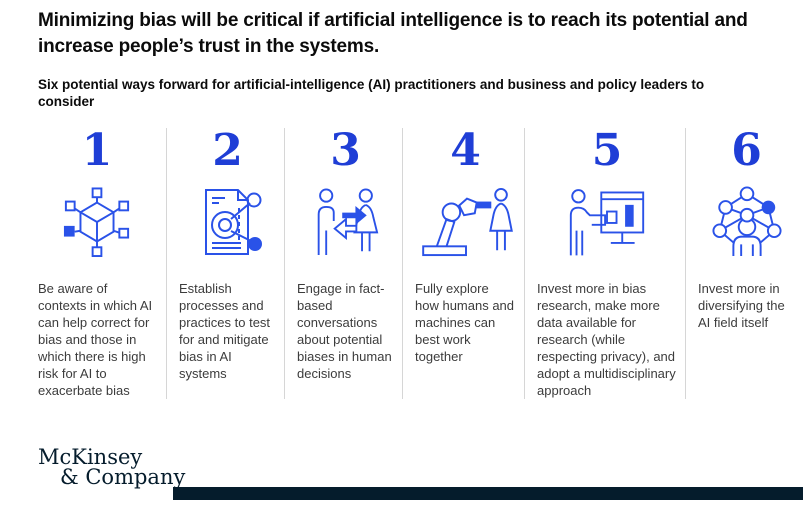  I want to click on diverse-network-icon, so click(746, 222).